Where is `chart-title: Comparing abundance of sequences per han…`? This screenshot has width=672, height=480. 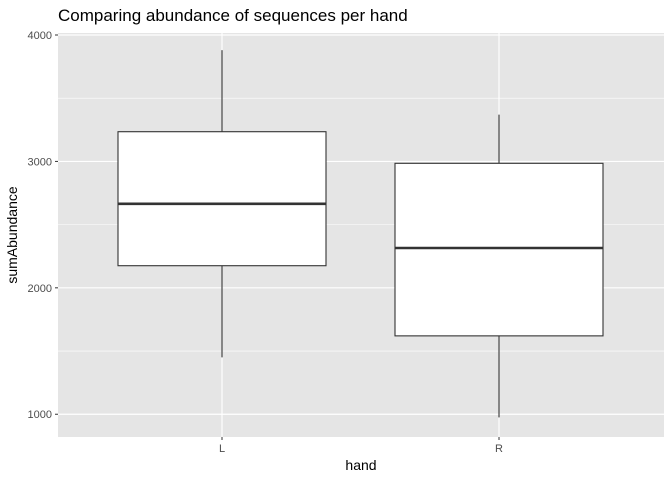
chart-title: Comparing abundance of sequences per han… is located at coordinates (233, 15).